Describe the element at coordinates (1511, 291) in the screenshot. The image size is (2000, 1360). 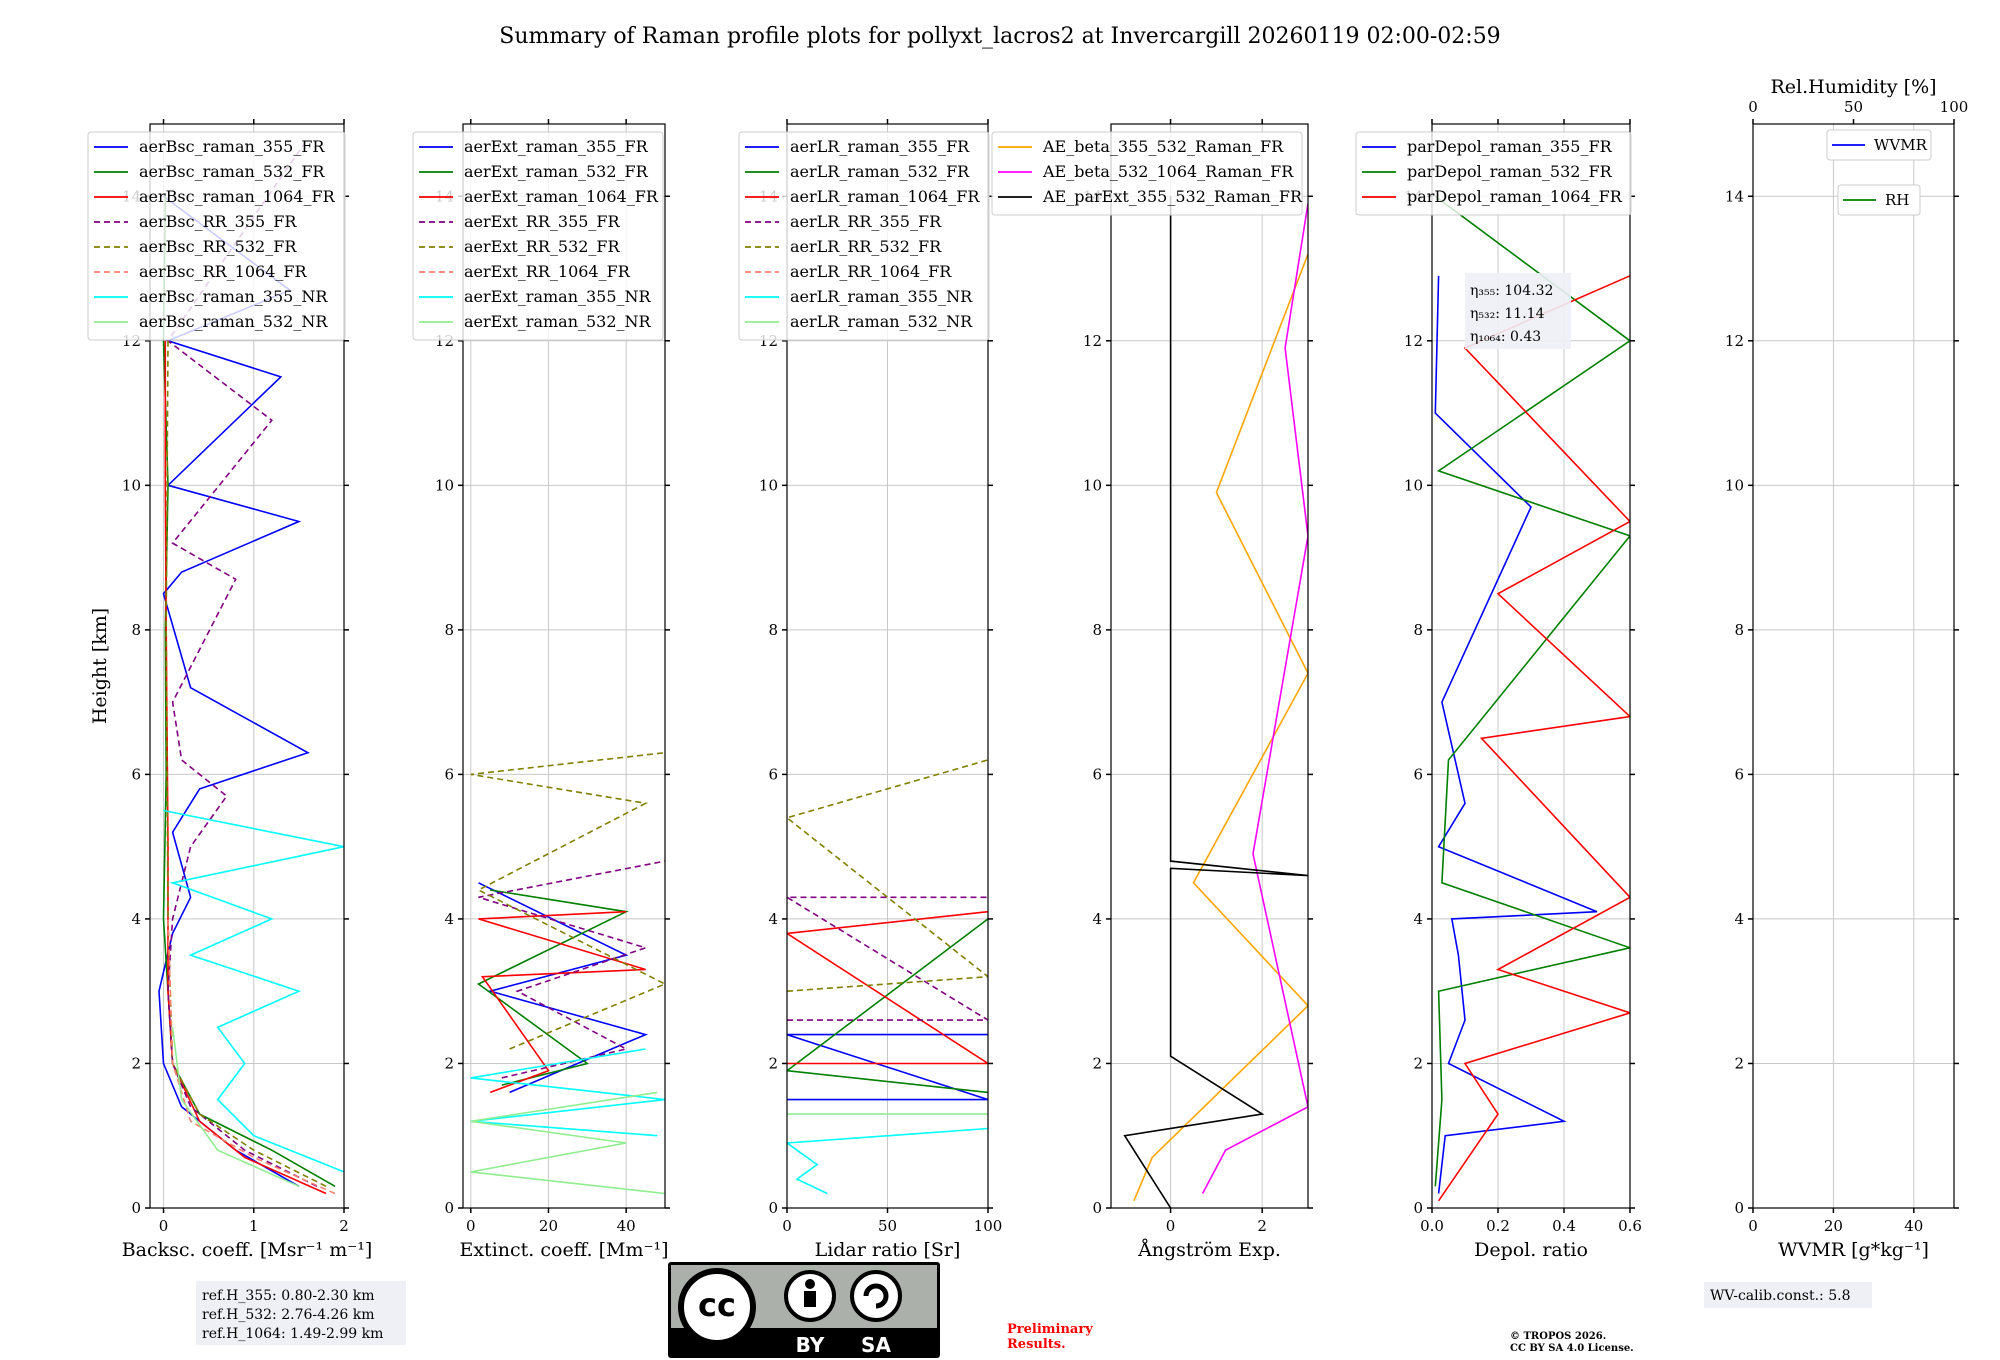
I see `eta-value: η₃₅₅: 104.32` at that location.